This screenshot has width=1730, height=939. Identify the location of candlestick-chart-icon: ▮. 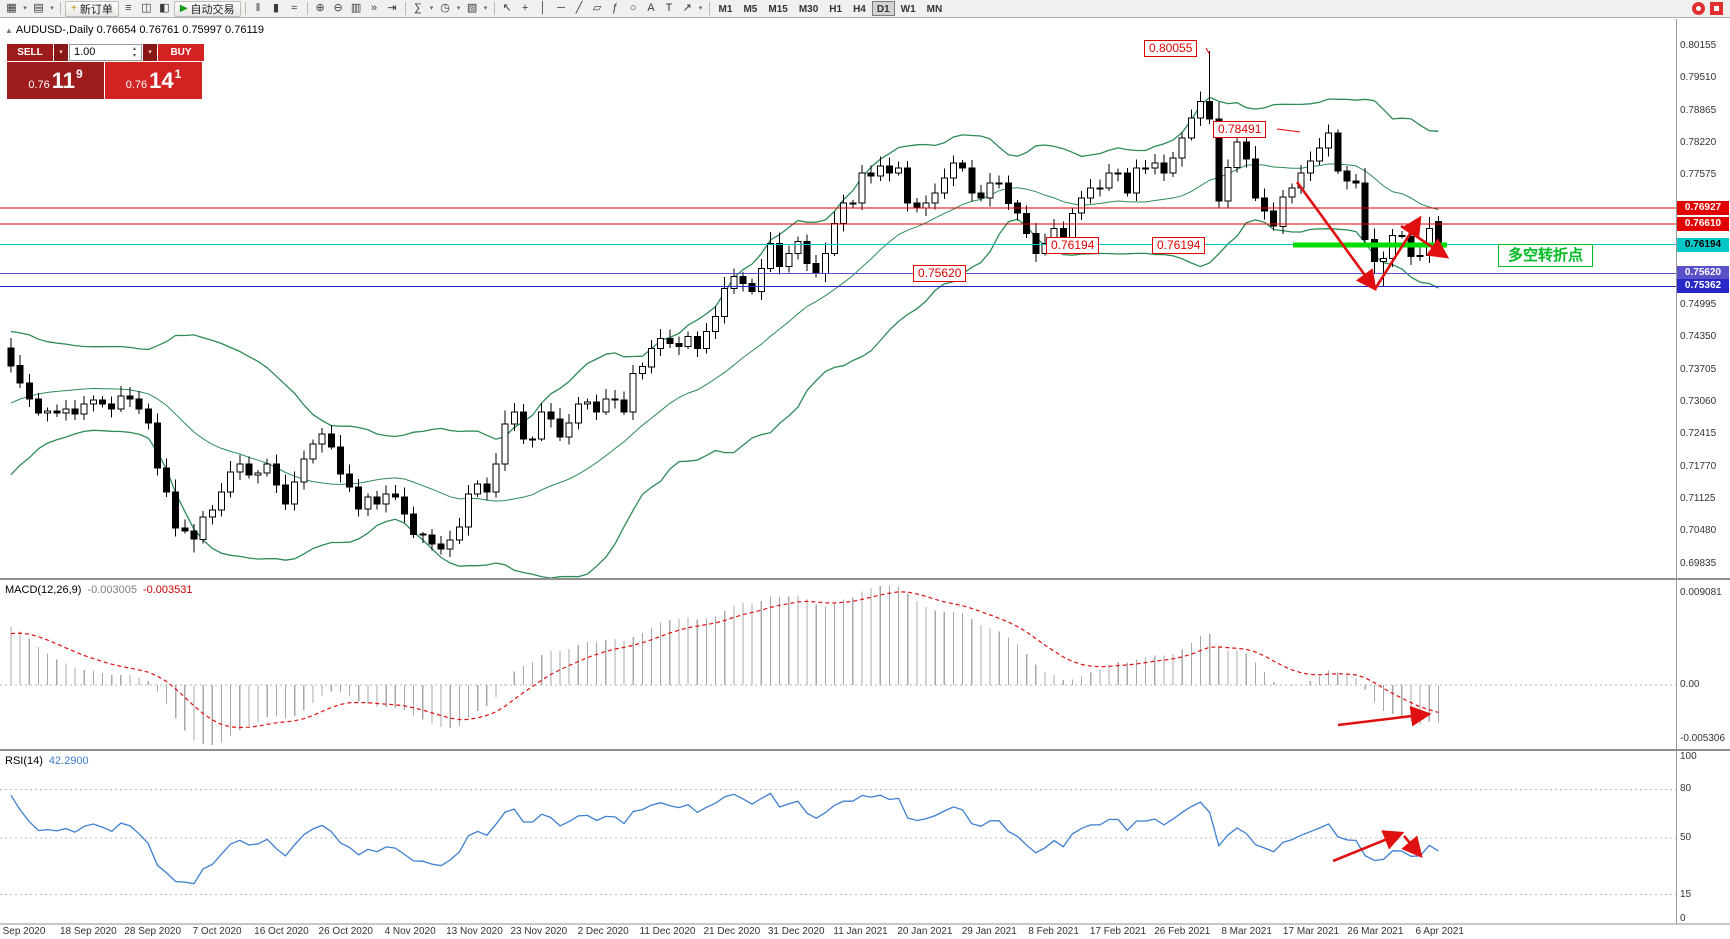
(276, 8).